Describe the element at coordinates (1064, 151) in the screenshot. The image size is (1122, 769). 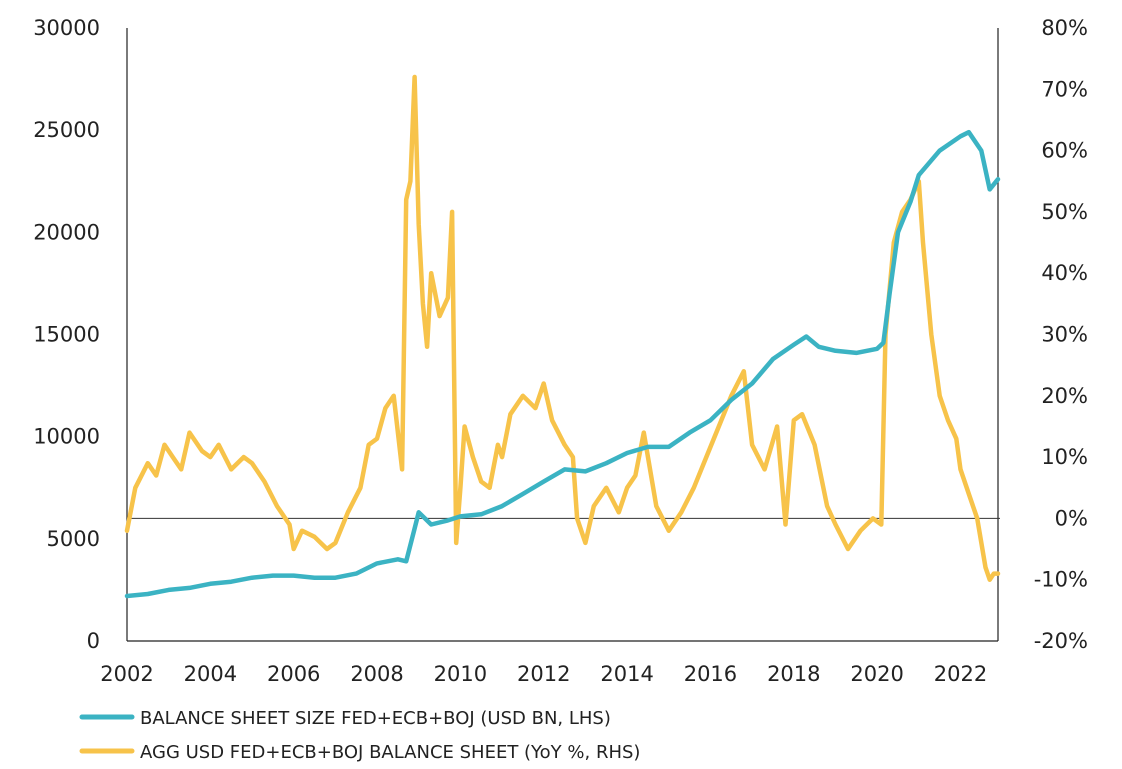
I see `right-y-tick-label: 60%` at that location.